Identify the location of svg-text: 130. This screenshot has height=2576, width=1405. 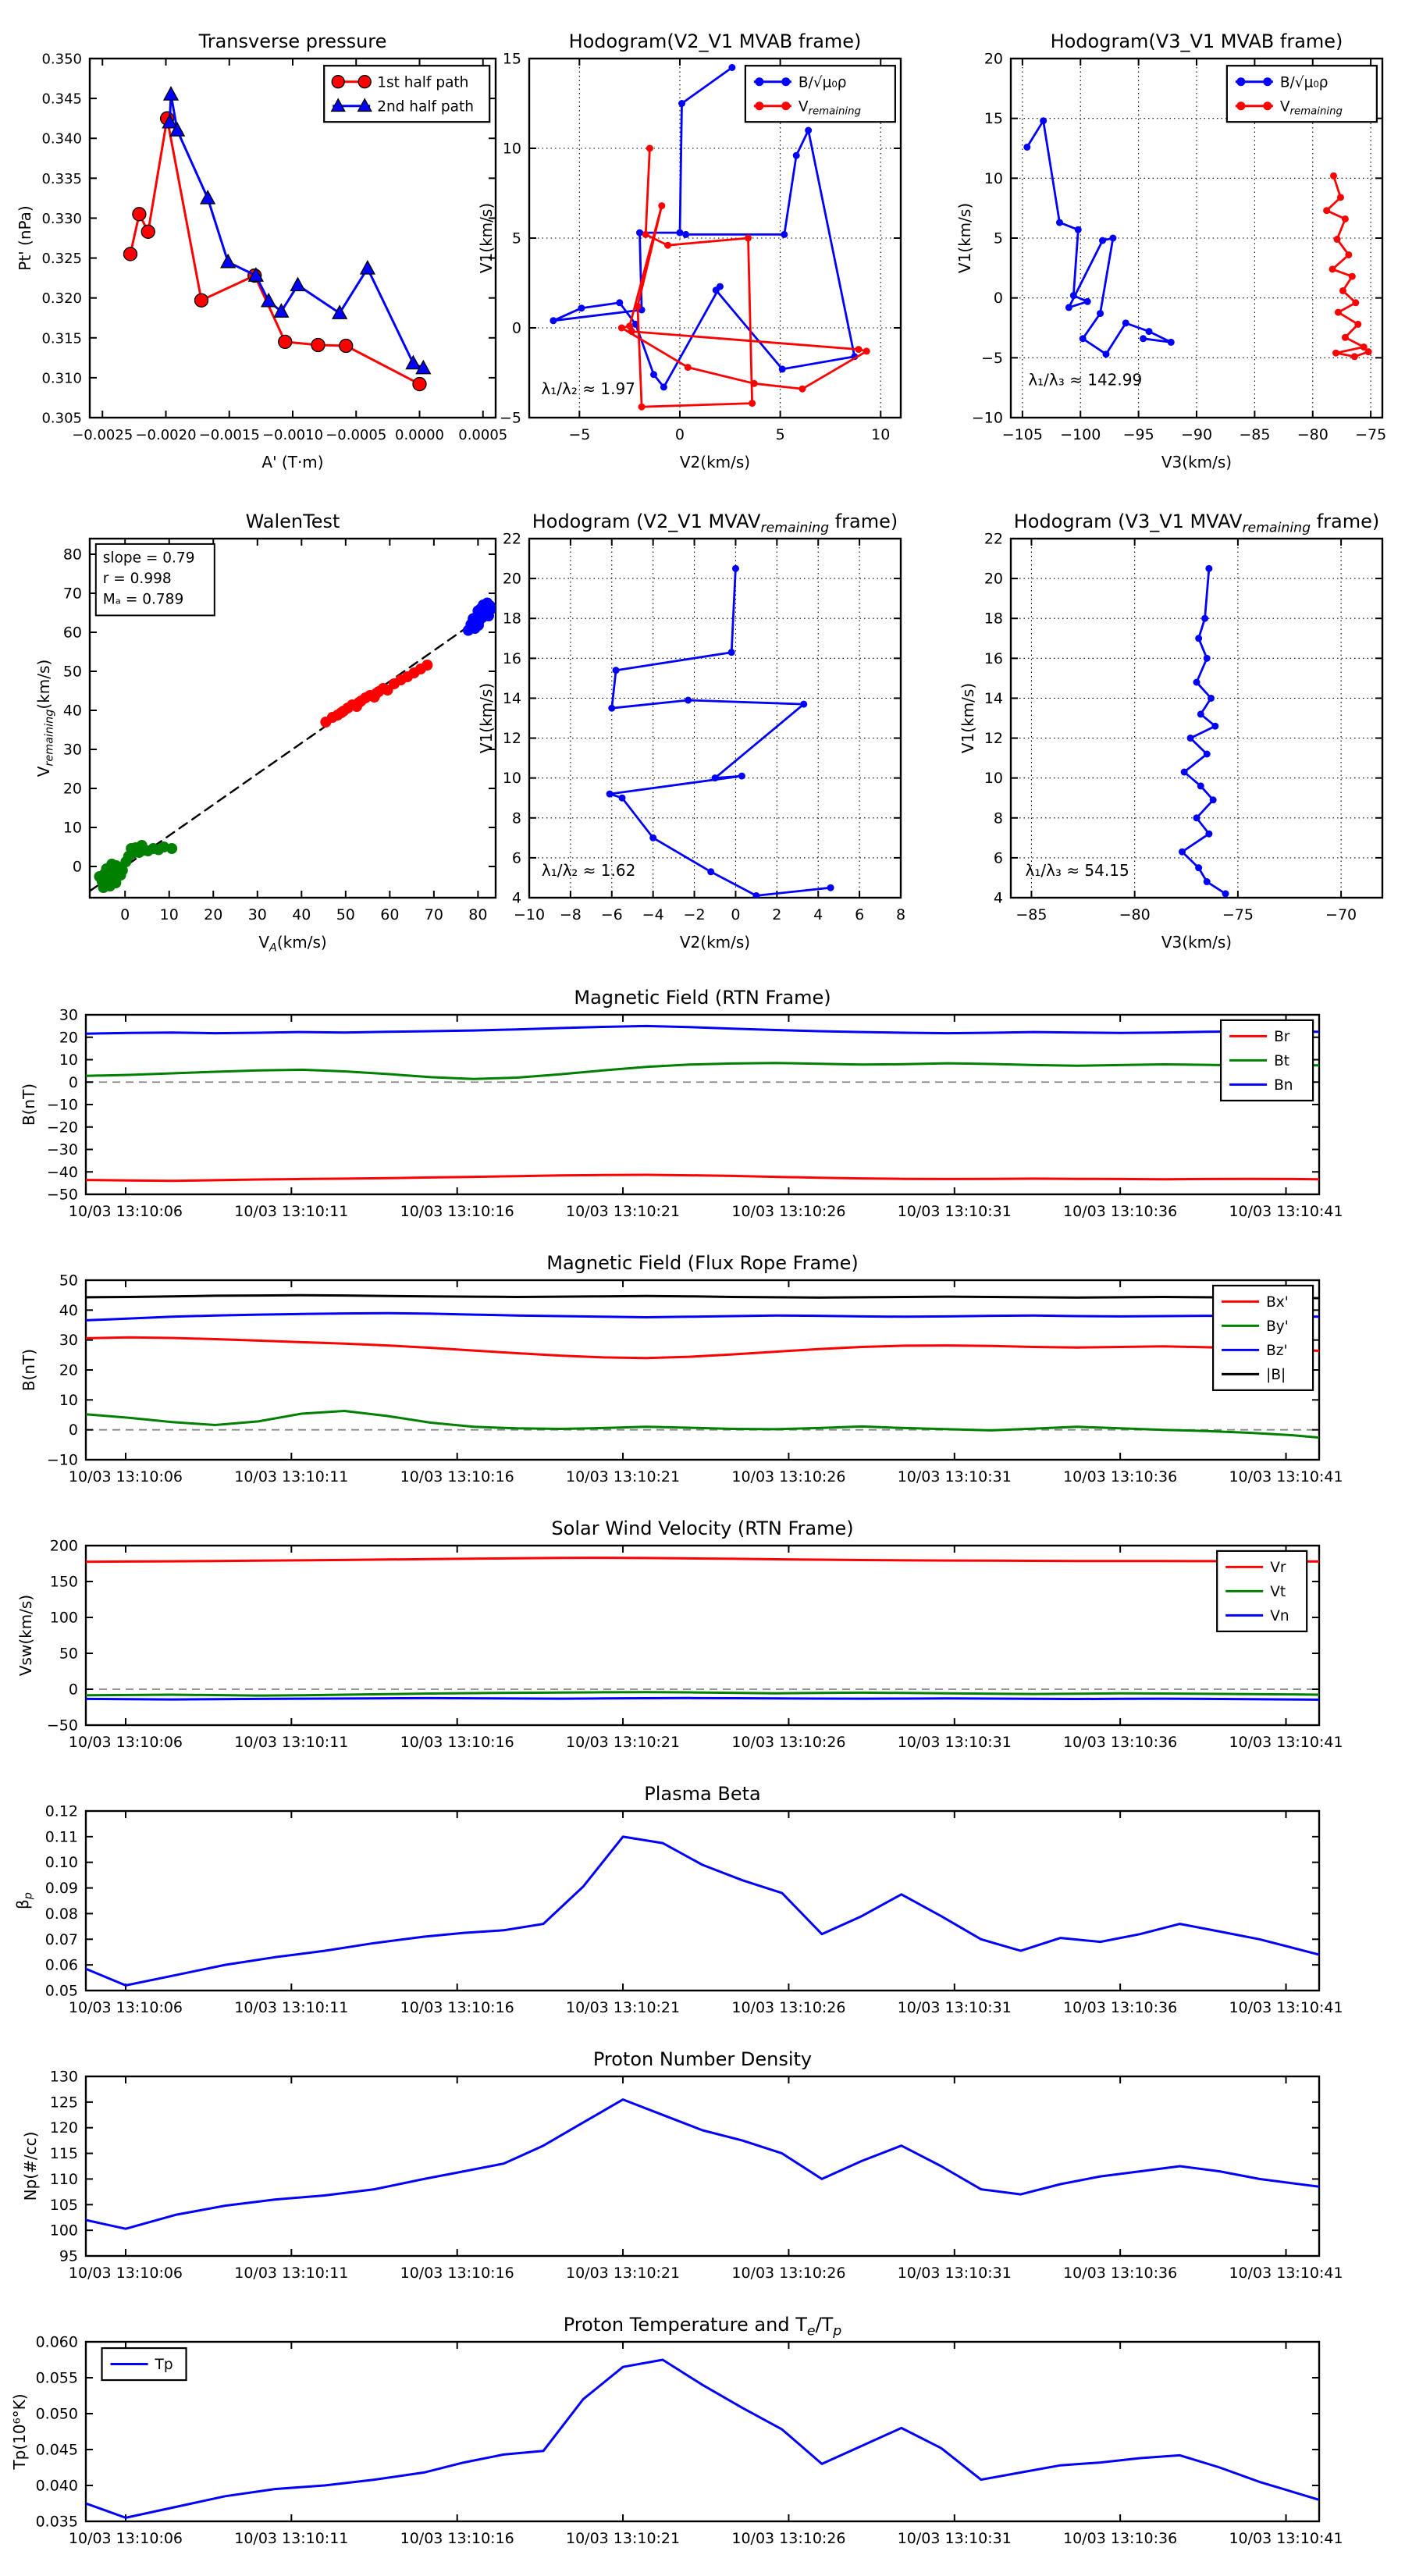
(64, 2077).